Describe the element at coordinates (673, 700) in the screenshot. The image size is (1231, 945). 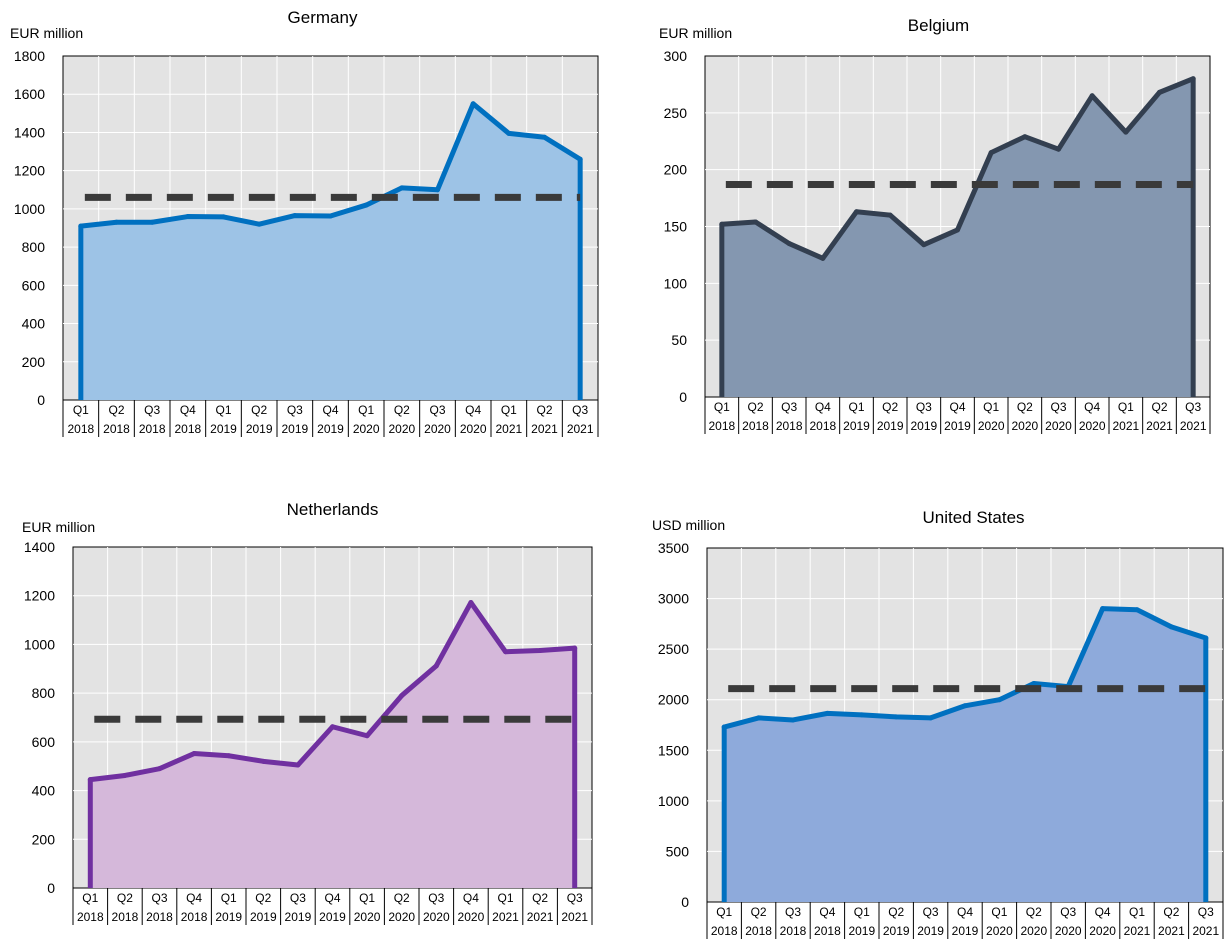
I see `y-tick-label: 2000` at that location.